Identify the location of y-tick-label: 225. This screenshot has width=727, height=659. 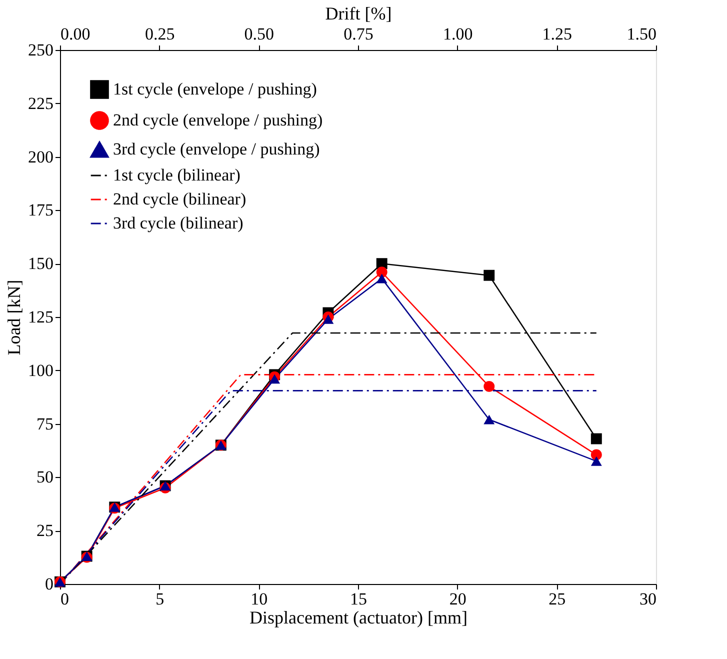
(41, 103).